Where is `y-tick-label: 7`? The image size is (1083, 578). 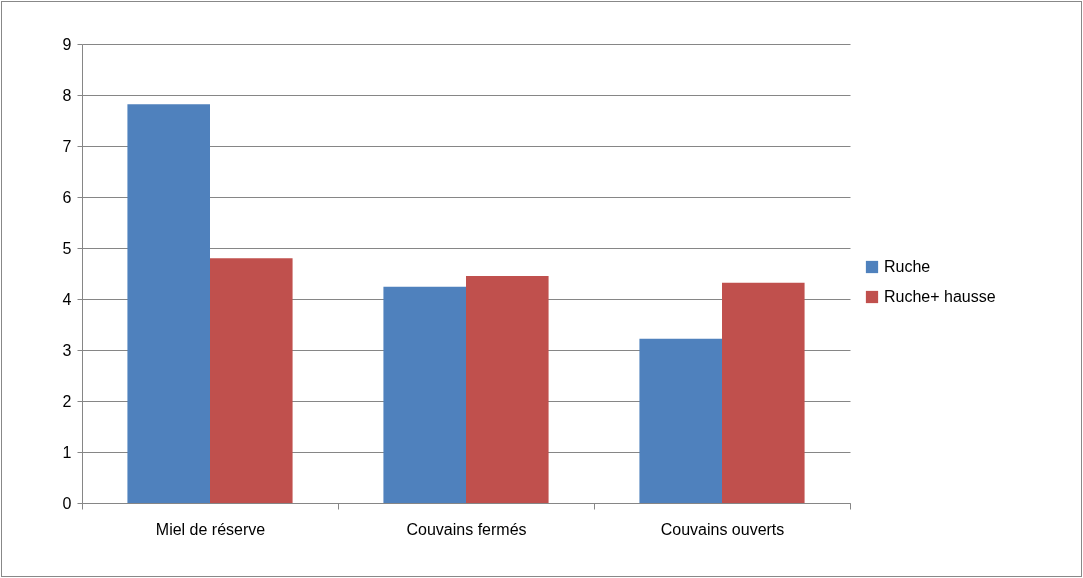
y-tick-label: 7 is located at coordinates (67, 146).